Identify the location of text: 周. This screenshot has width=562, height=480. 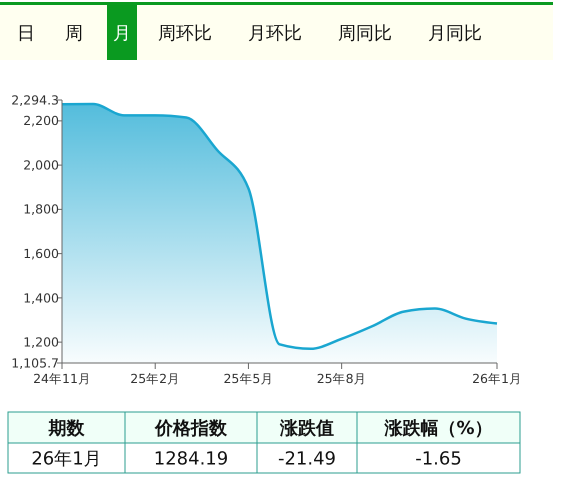
(74, 33).